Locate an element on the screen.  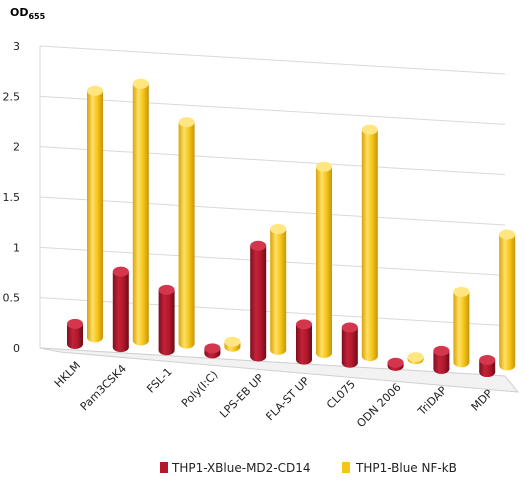
legend: THP1-XBlue-MD2-CD14 THP1-Blue NF-kB is located at coordinates (308, 468).